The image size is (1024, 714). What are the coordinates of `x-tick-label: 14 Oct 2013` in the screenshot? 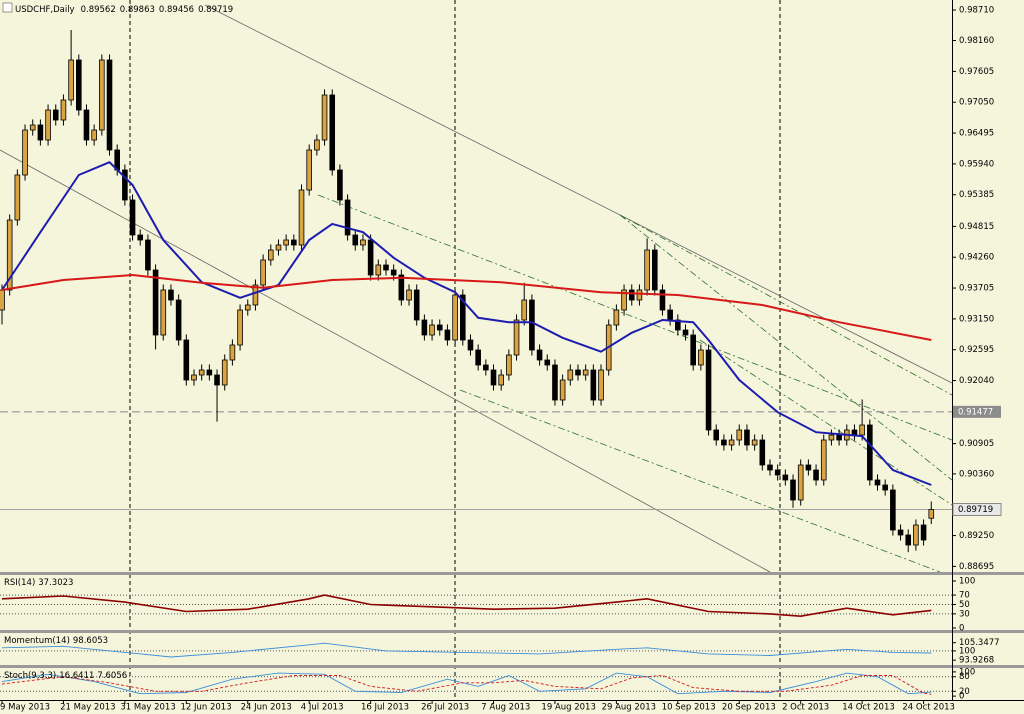 It's located at (868, 708).